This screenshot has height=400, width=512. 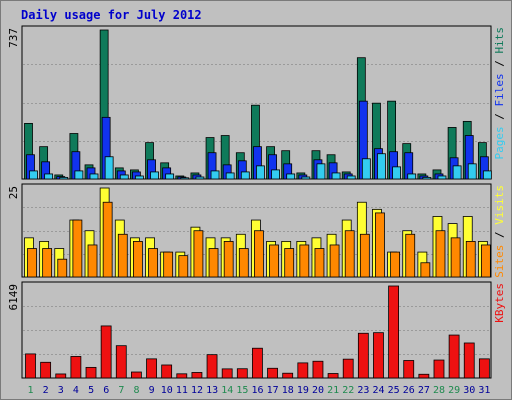 I want to click on legend-entry-pages: Pages, so click(x=499, y=142).